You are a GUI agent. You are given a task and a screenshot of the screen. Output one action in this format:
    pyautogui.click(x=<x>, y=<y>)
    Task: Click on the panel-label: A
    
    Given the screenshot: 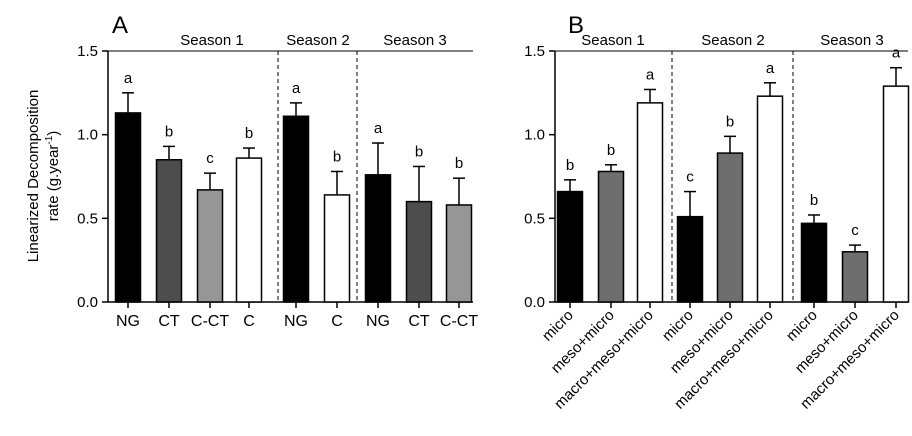 What is the action you would take?
    pyautogui.click(x=120, y=25)
    